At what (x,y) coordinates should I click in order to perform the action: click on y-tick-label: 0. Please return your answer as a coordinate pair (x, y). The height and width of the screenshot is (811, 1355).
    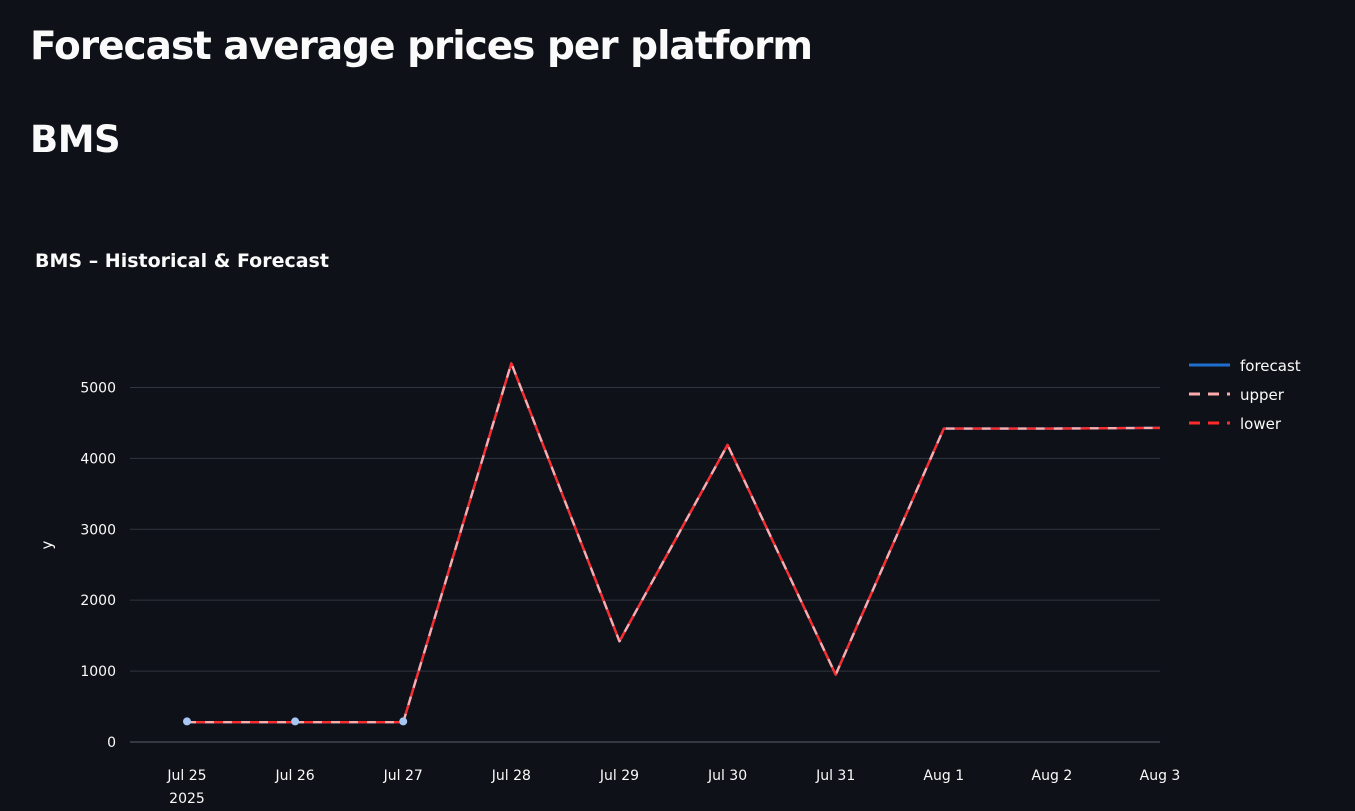
    Looking at the image, I should click on (111, 743).